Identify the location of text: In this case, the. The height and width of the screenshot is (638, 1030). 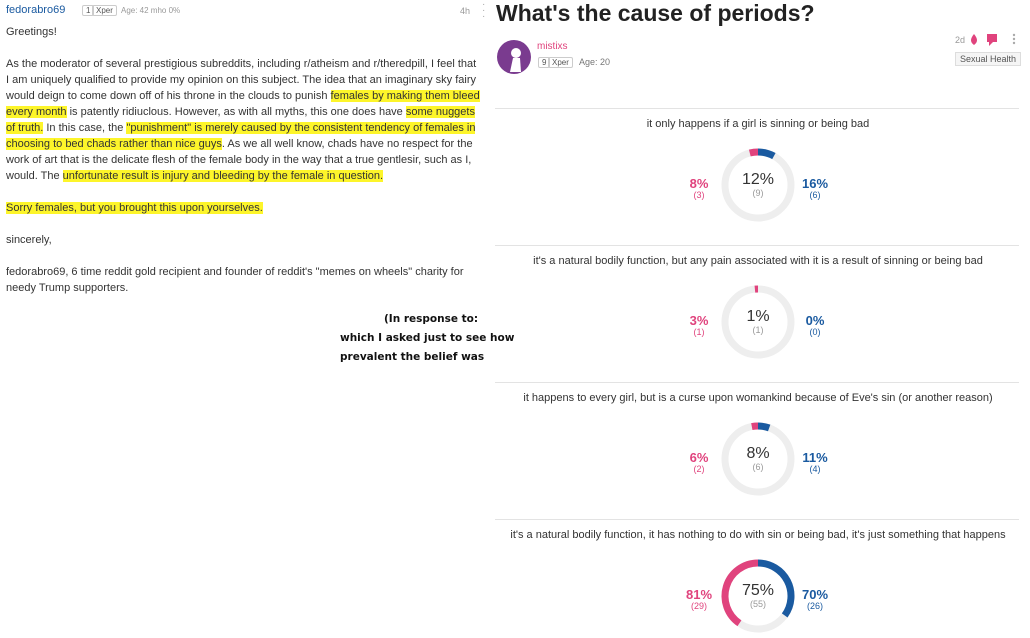
(85, 128).